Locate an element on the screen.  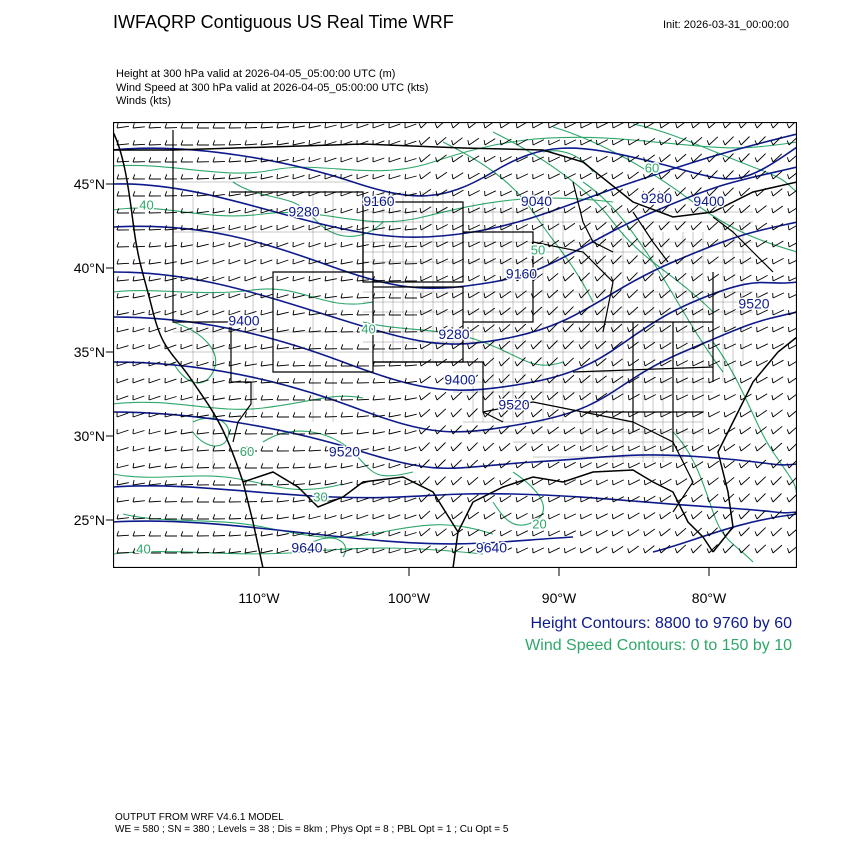
lat-label-30n: 30°N is located at coordinates (89, 436).